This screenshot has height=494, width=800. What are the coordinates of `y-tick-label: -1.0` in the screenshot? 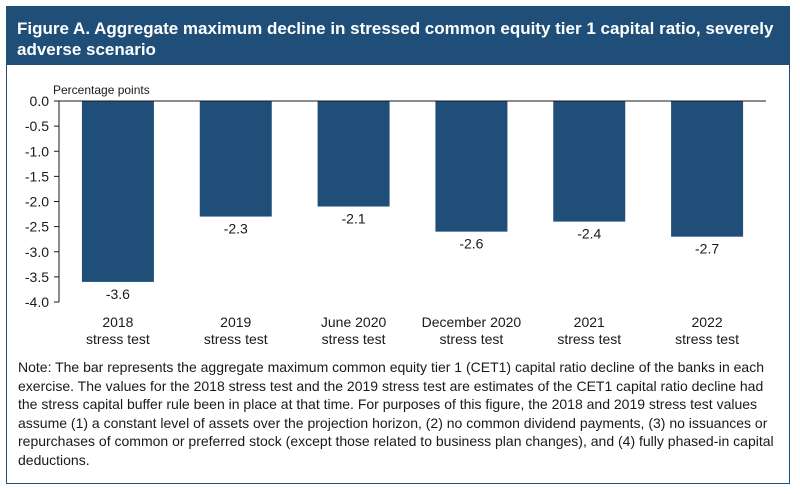 It's located at (37, 151).